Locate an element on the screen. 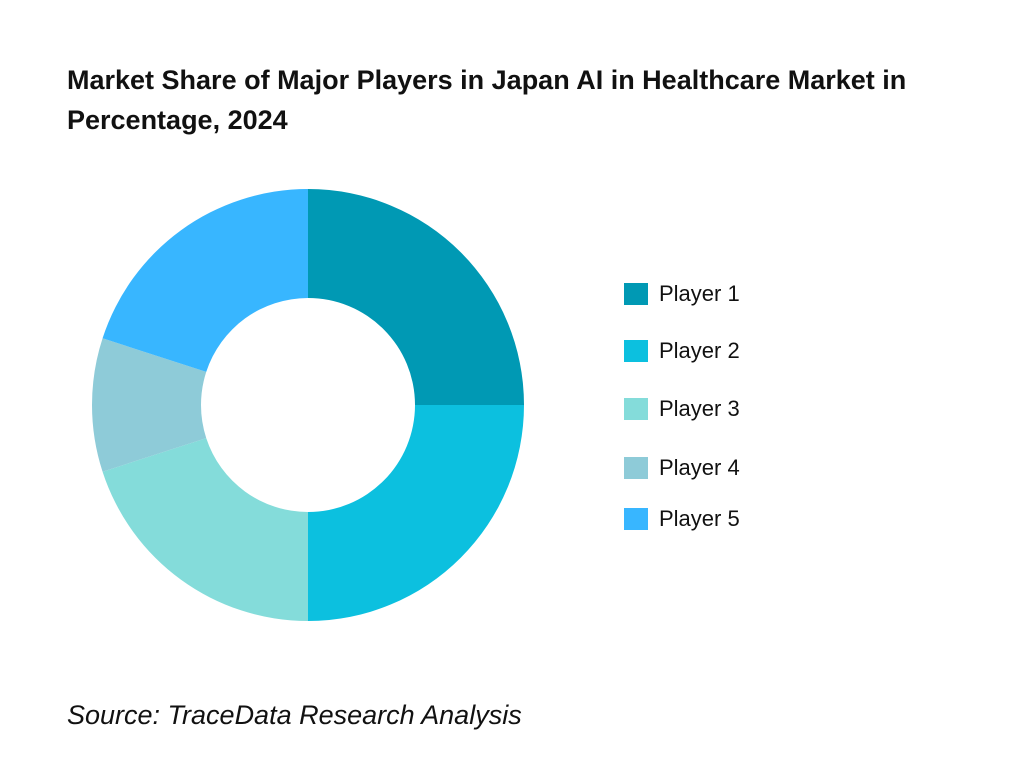  legend-item: Player 5 is located at coordinates (734, 519).